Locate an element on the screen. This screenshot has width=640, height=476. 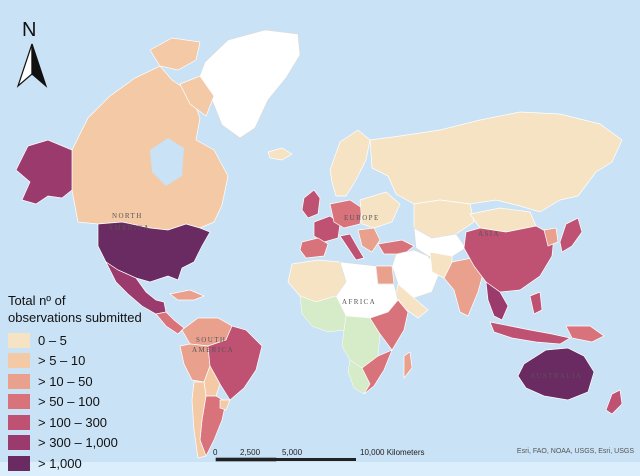
attribution-text: Esri, FAO, NOAA, USGS, Esri, USGS is located at coordinates (575, 451).